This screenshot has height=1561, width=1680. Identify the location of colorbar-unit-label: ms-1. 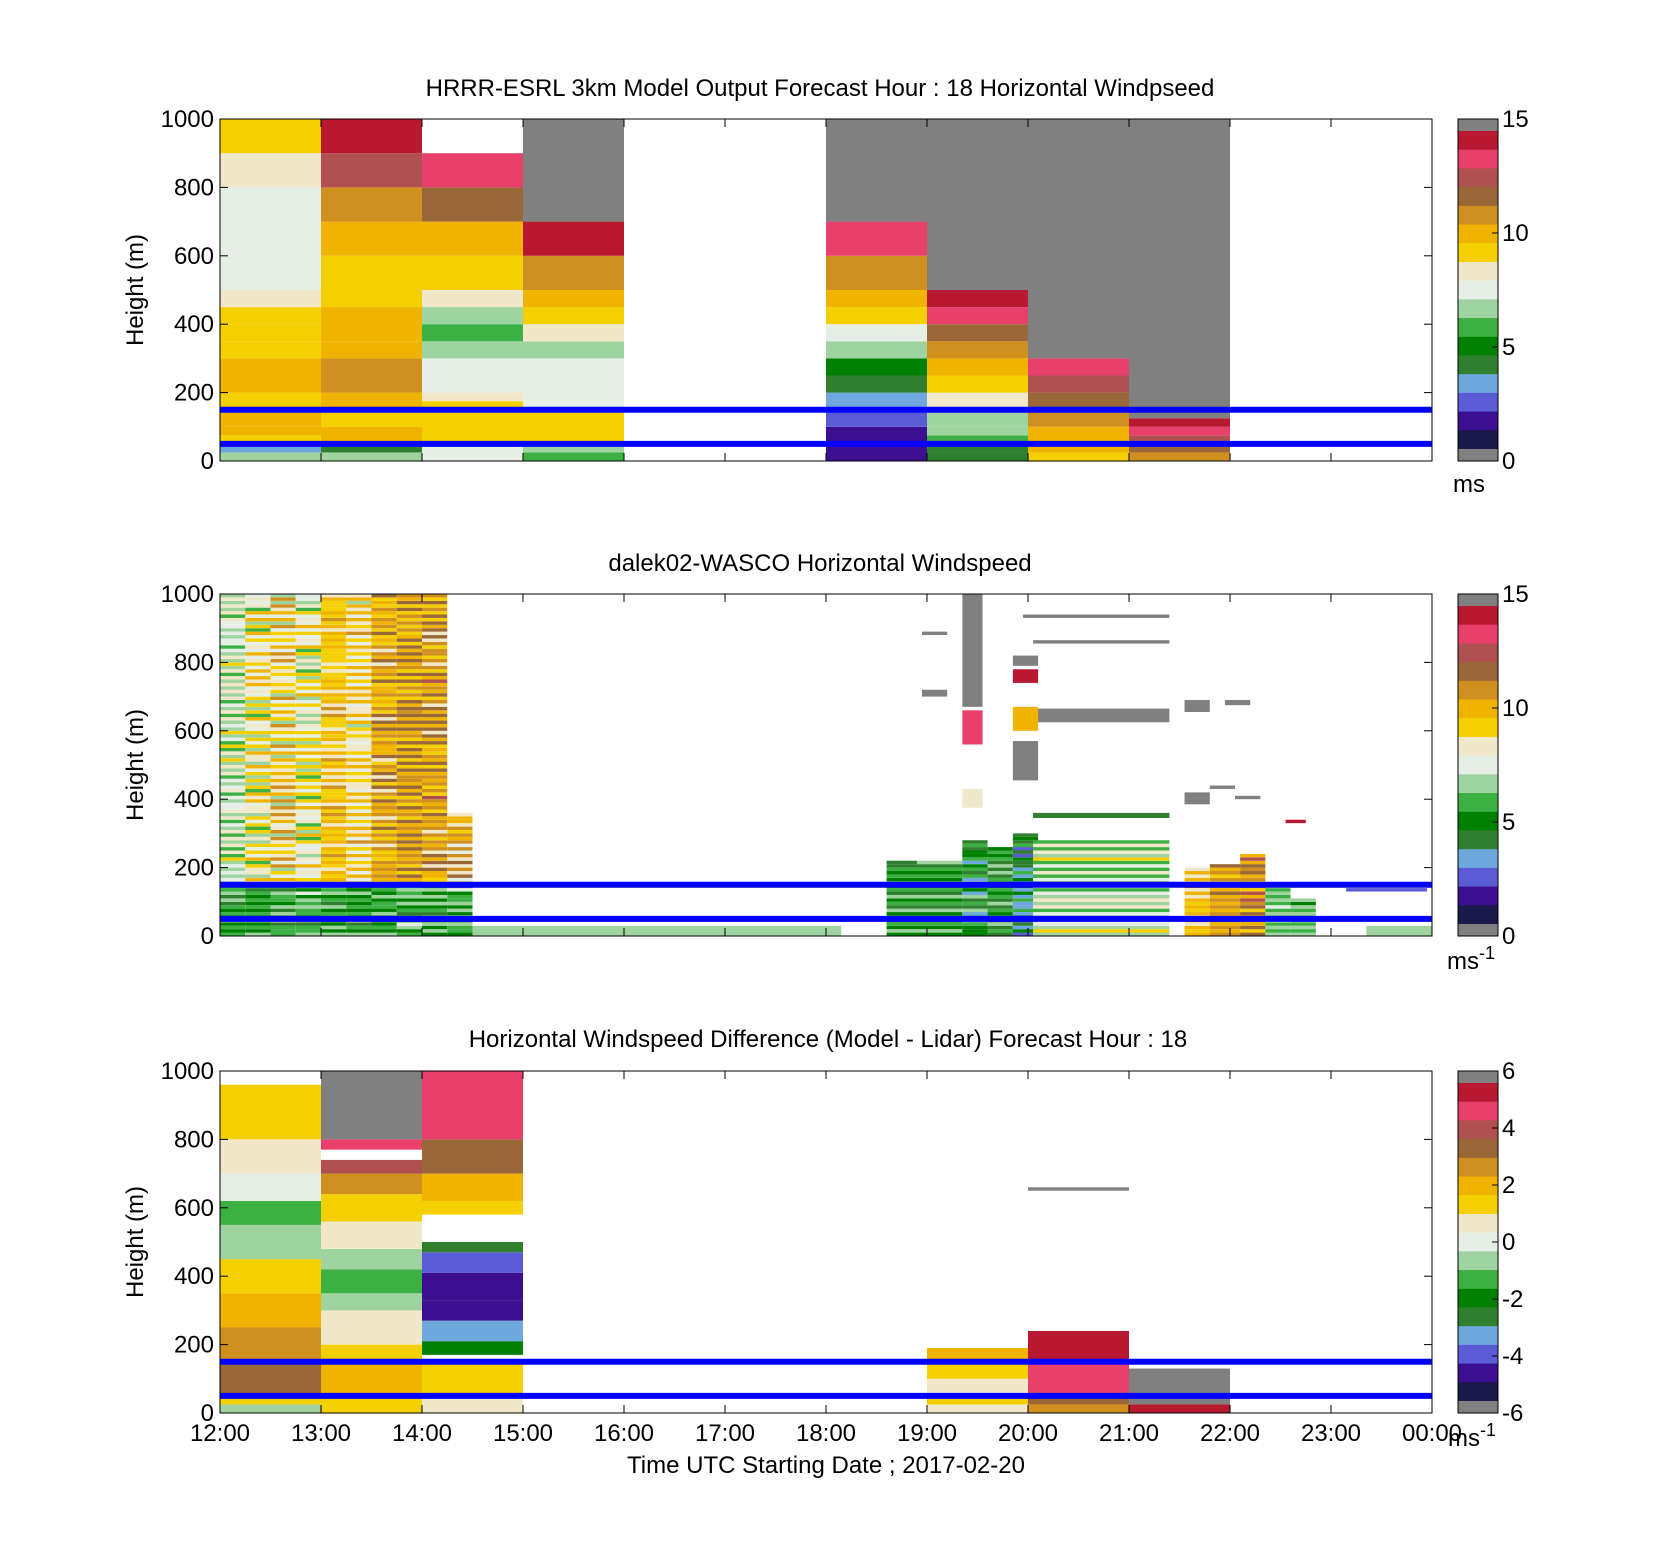
(1472, 1436).